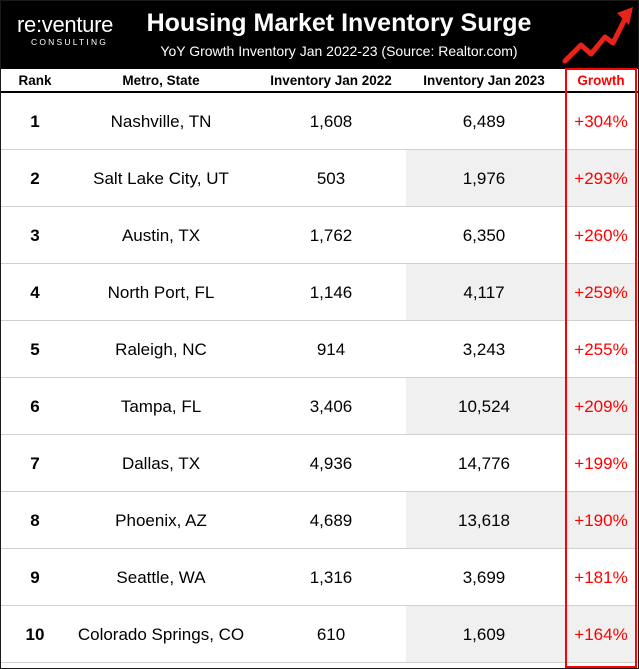 This screenshot has width=639, height=669. Describe the element at coordinates (601, 406) in the screenshot. I see `growth-cell: +209%` at that location.